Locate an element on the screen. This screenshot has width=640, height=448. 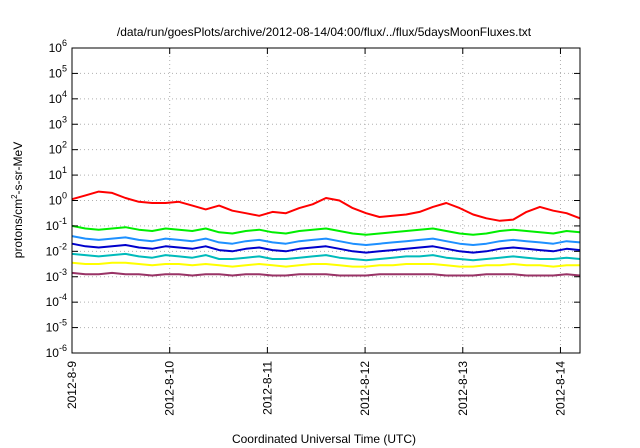
y-tick-label: 10⁻⁴ is located at coordinates (56, 300).